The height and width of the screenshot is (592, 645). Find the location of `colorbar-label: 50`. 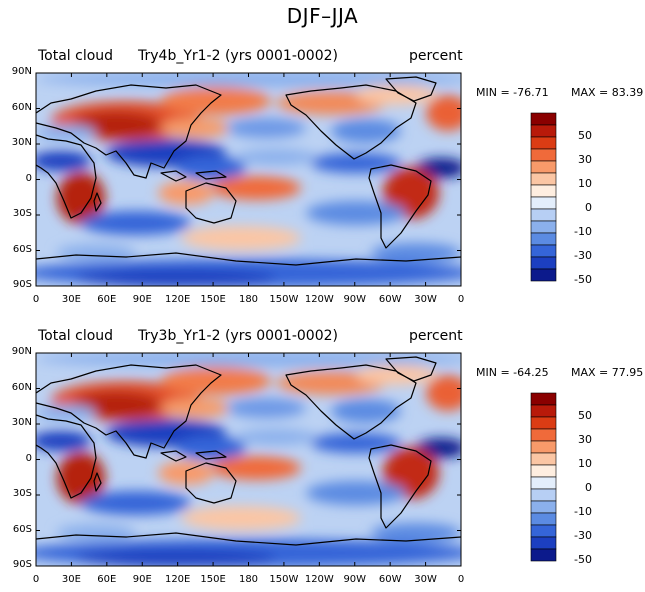

colorbar-label: 50 is located at coordinates (585, 135).